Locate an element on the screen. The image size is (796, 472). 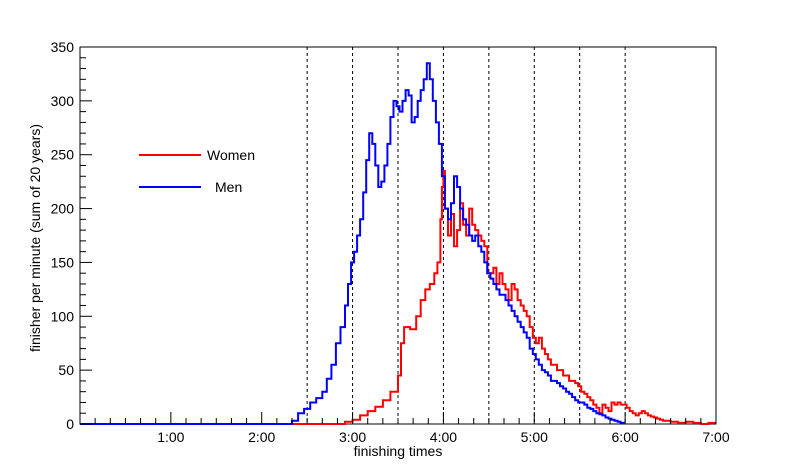
x-tick-label: 2:00 is located at coordinates (261, 437).